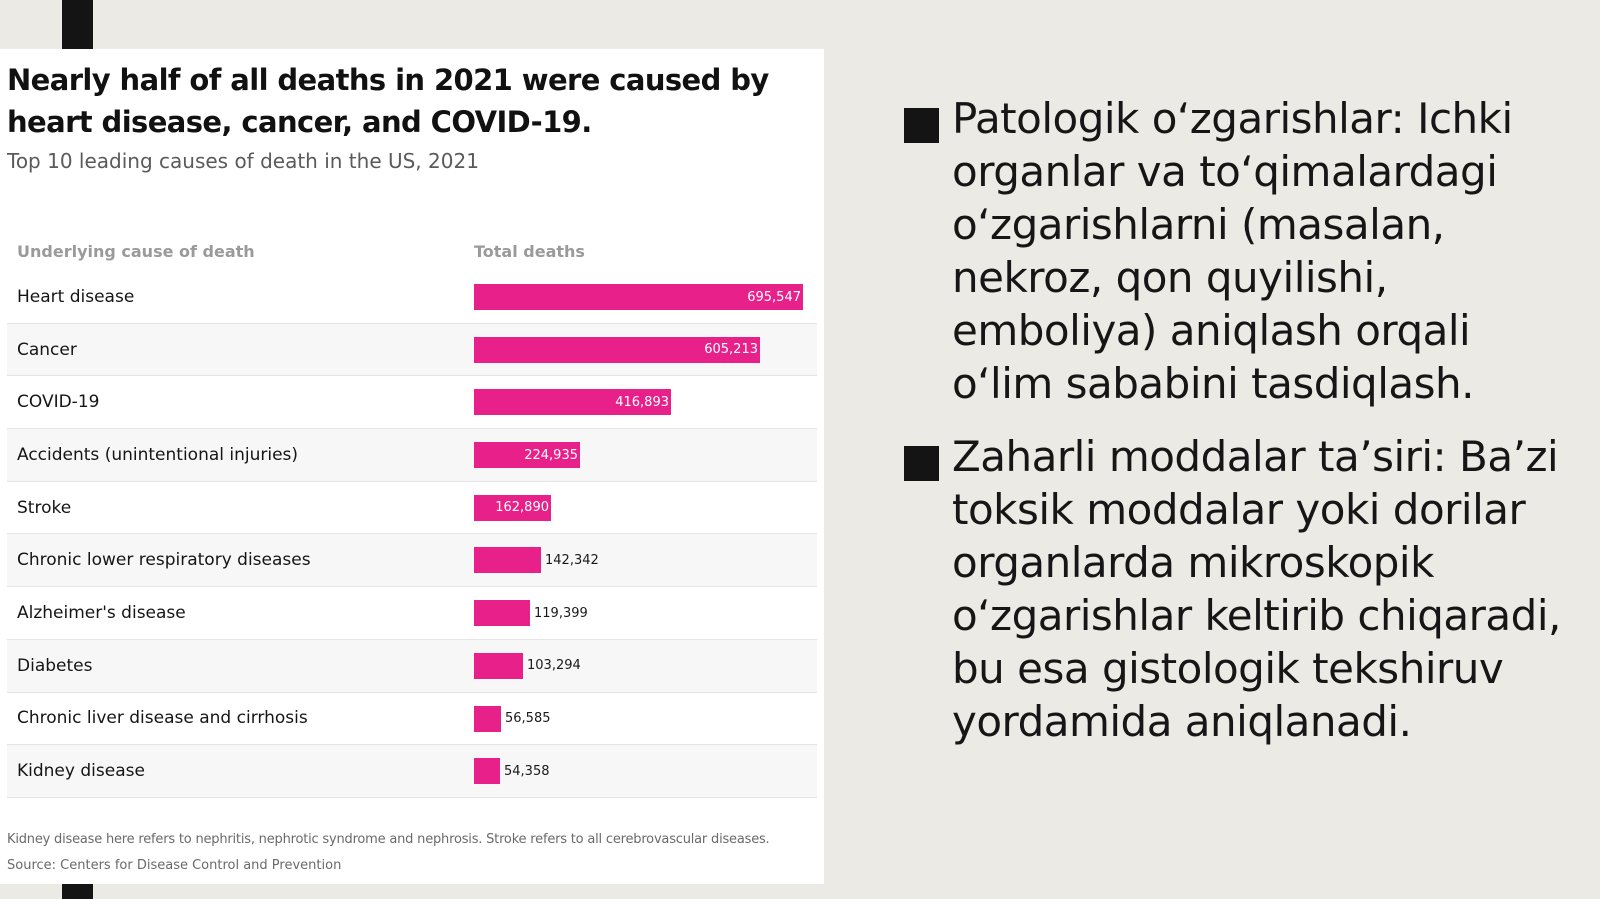  Describe the element at coordinates (731, 350) in the screenshot. I see `value-label: 605,213` at that location.